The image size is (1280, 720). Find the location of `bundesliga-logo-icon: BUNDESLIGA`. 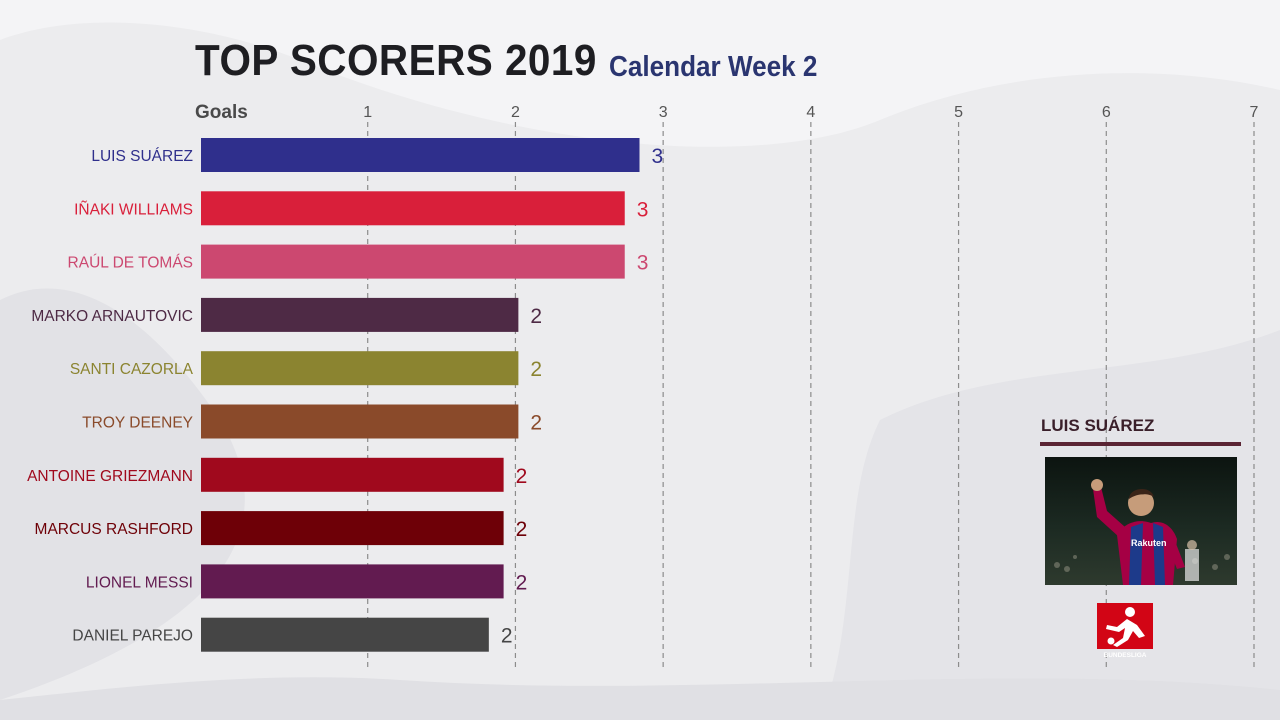

bundesliga-logo-icon: BUNDESLIGA is located at coordinates (1125, 631).